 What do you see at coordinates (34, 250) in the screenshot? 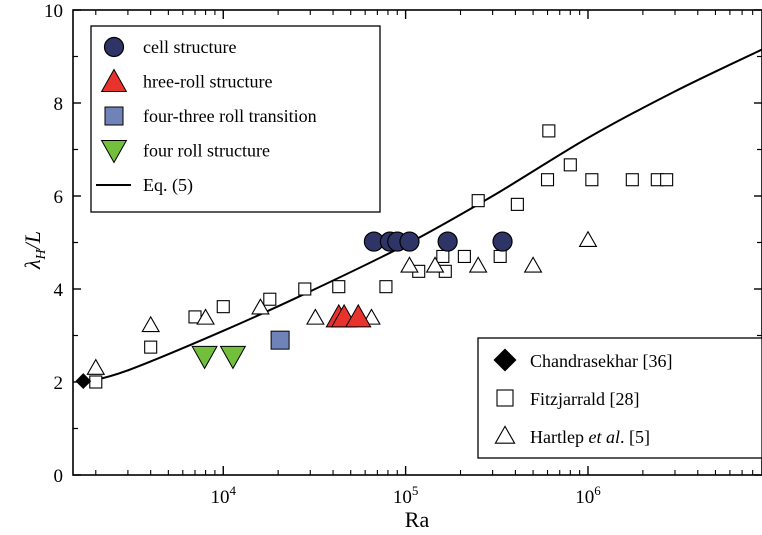
I see `y-axis-title: λH/L` at bounding box center [34, 250].